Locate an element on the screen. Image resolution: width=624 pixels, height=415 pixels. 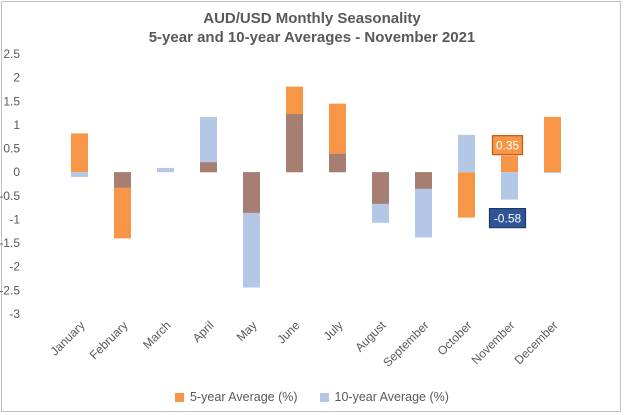
y-tick-label: 0 is located at coordinates (16, 172).